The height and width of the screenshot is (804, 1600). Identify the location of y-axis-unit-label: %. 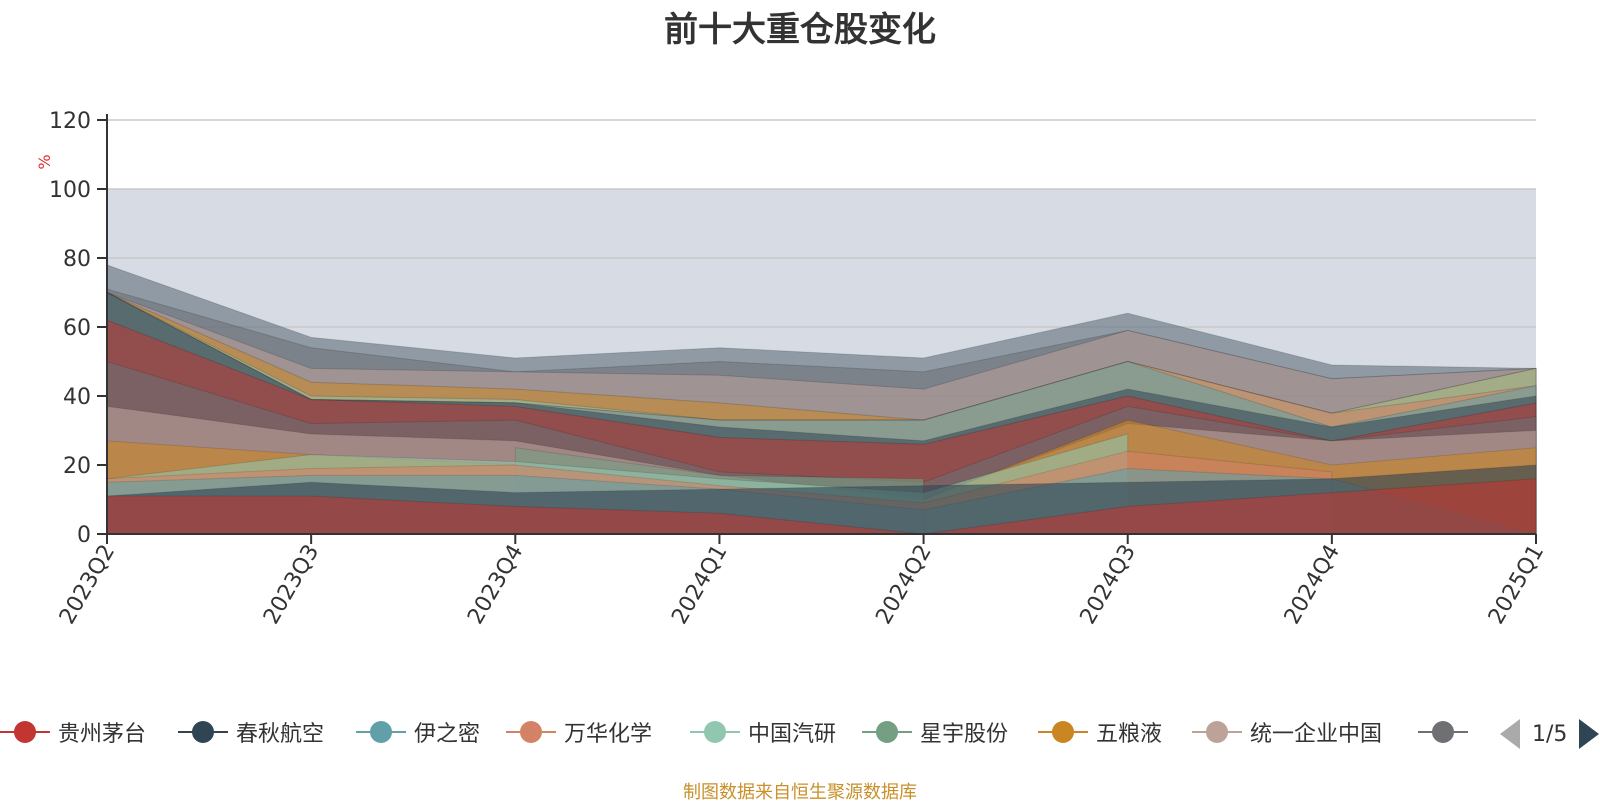
(44, 161).